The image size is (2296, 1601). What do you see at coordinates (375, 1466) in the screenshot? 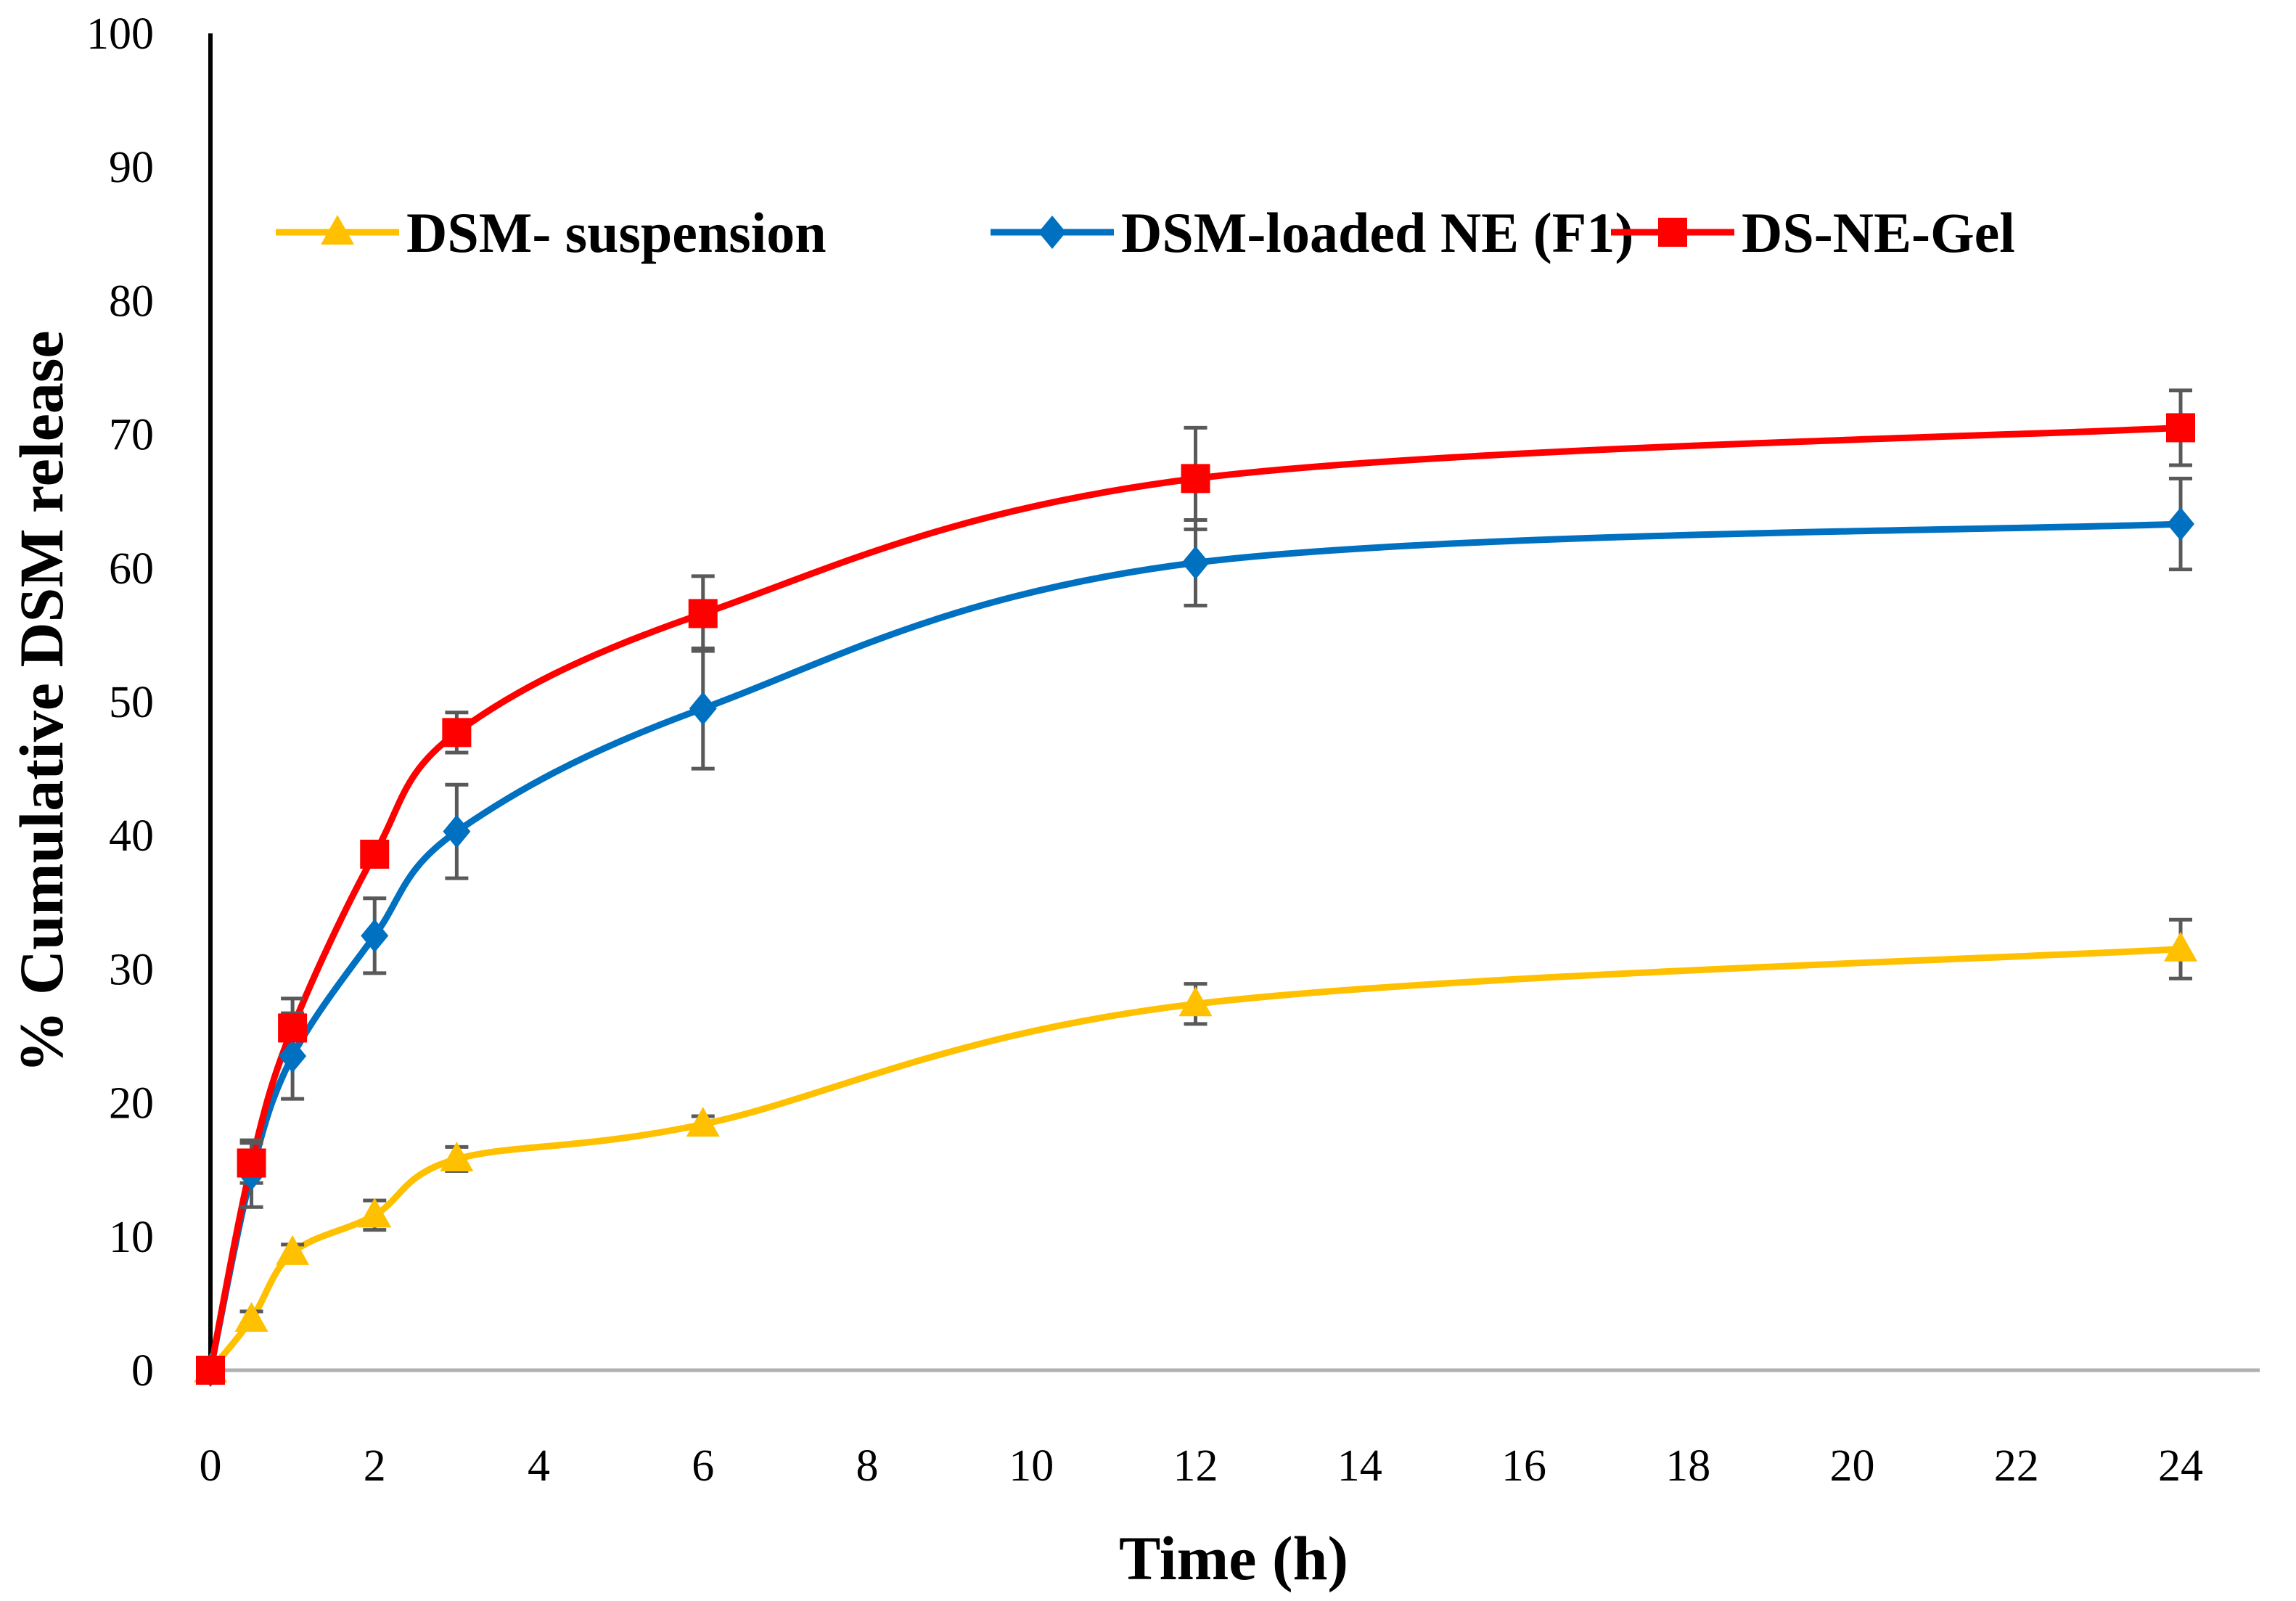
I see `x-tick-label: 2` at bounding box center [375, 1466].